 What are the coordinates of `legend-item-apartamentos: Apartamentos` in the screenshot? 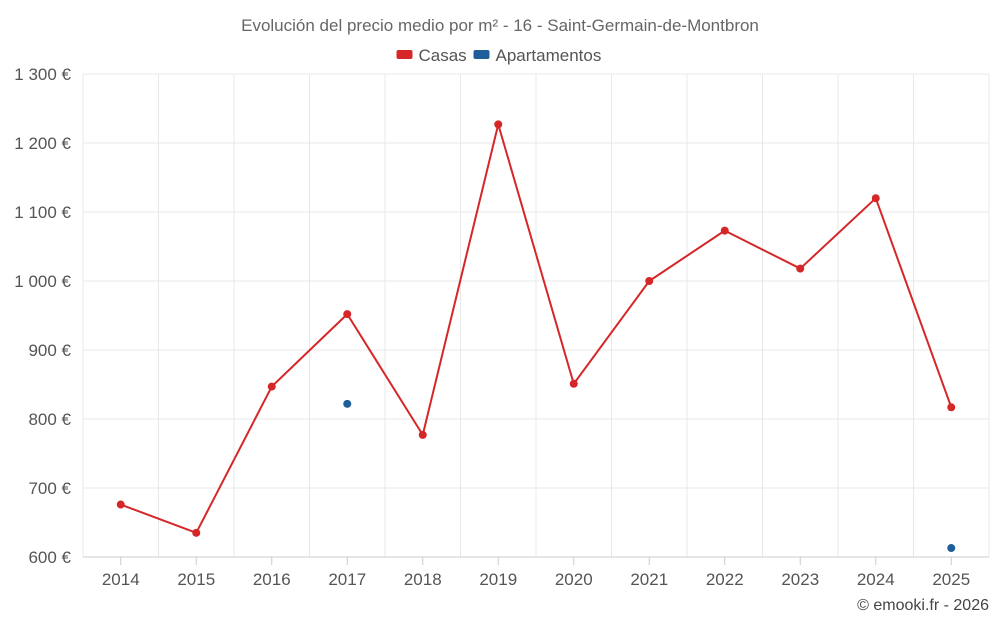 It's located at (537, 55).